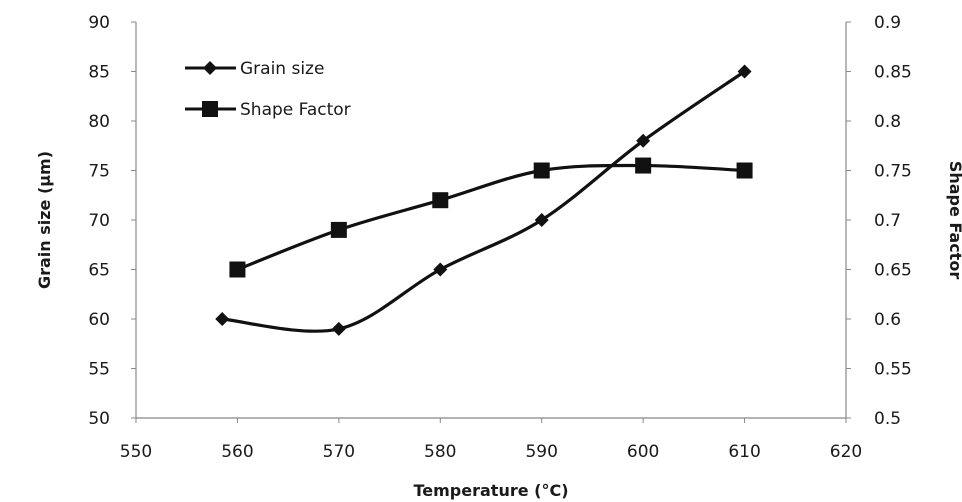  Describe the element at coordinates (887, 221) in the screenshot. I see `y2-tick-label: 0.7` at that location.